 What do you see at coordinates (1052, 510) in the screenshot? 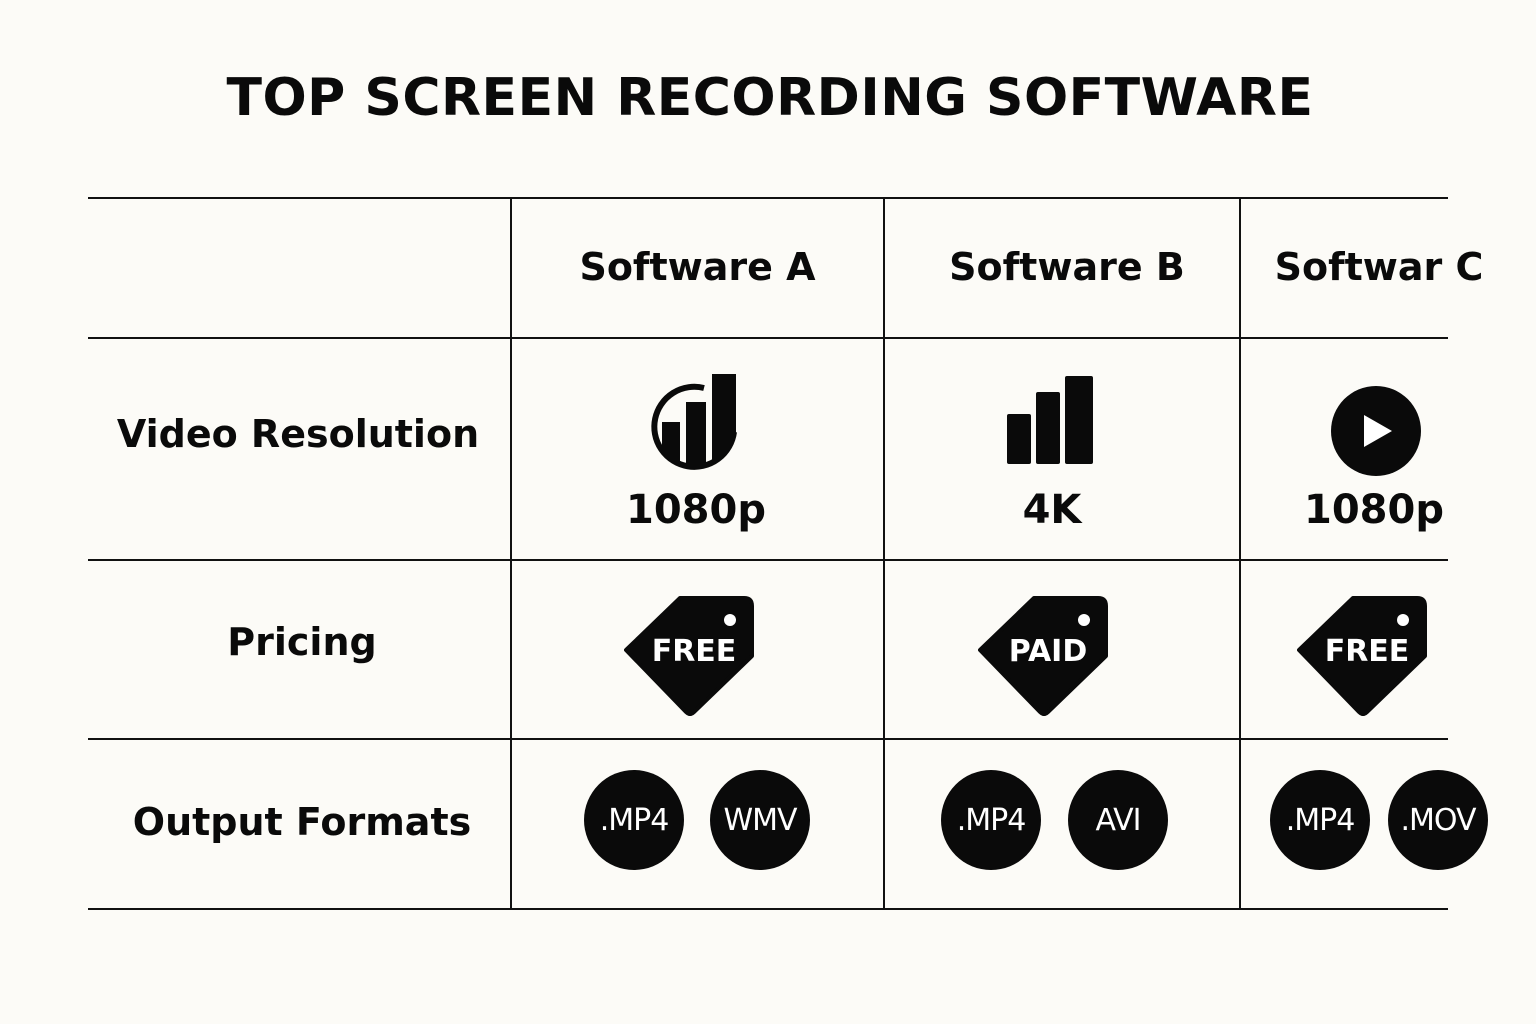
I see `resolution-value: 4K` at bounding box center [1052, 510].